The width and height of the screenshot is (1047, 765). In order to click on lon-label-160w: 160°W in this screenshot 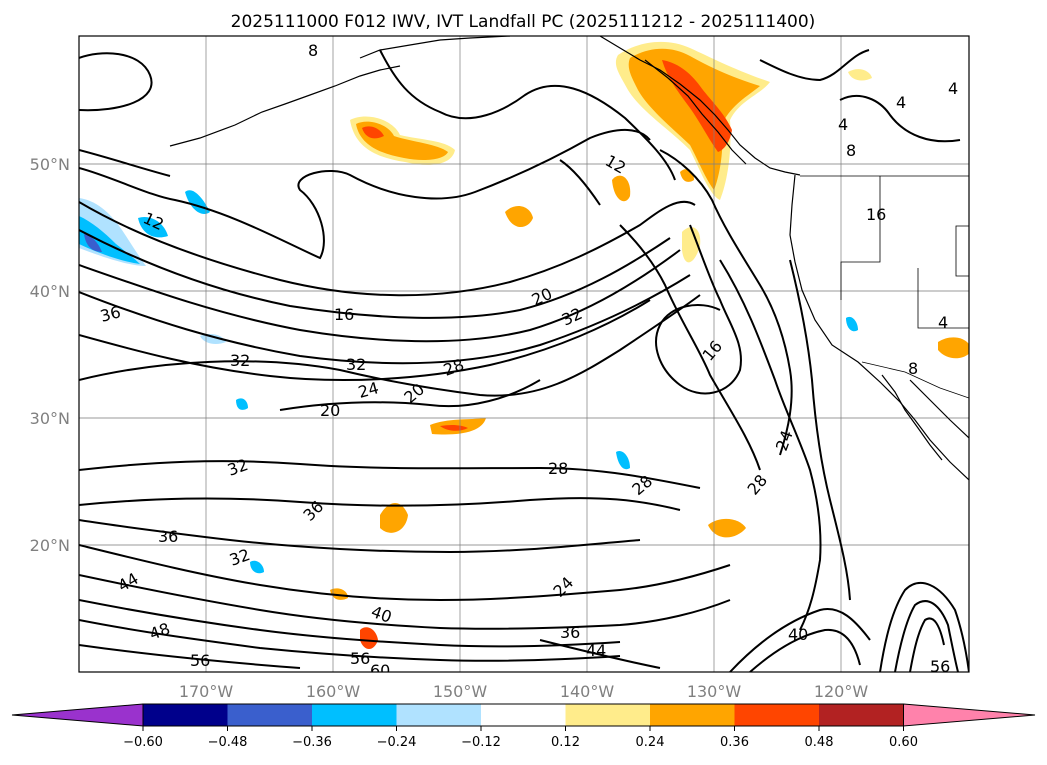, I will do `click(333, 691)`.